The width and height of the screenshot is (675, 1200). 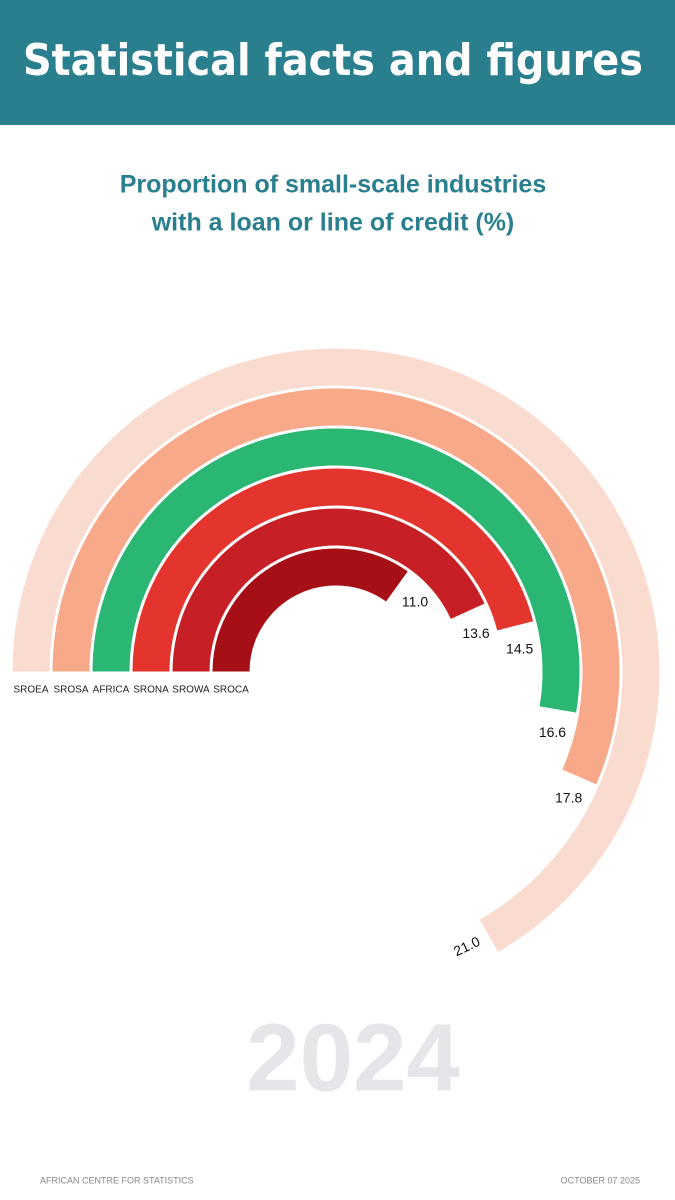 I want to click on category-label: SROSA, so click(x=70, y=690).